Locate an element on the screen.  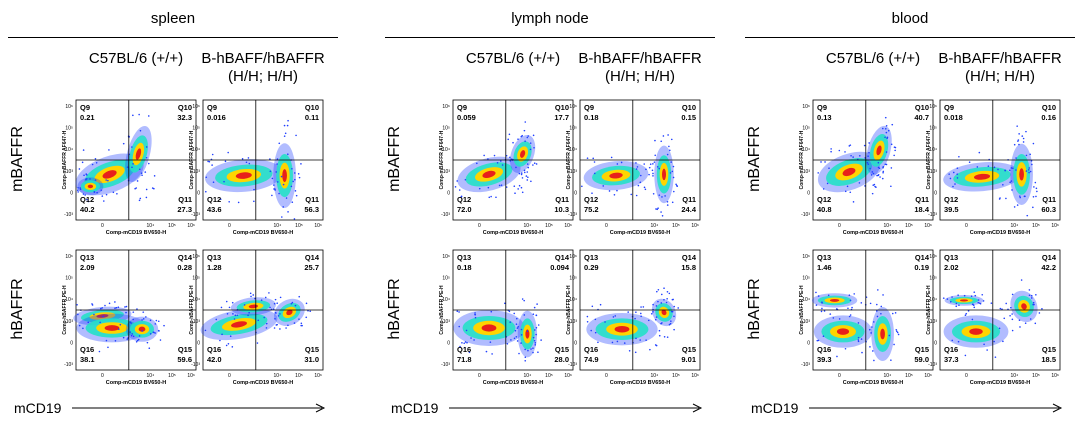
row-label: mBAFFR is located at coordinates (17, 159).